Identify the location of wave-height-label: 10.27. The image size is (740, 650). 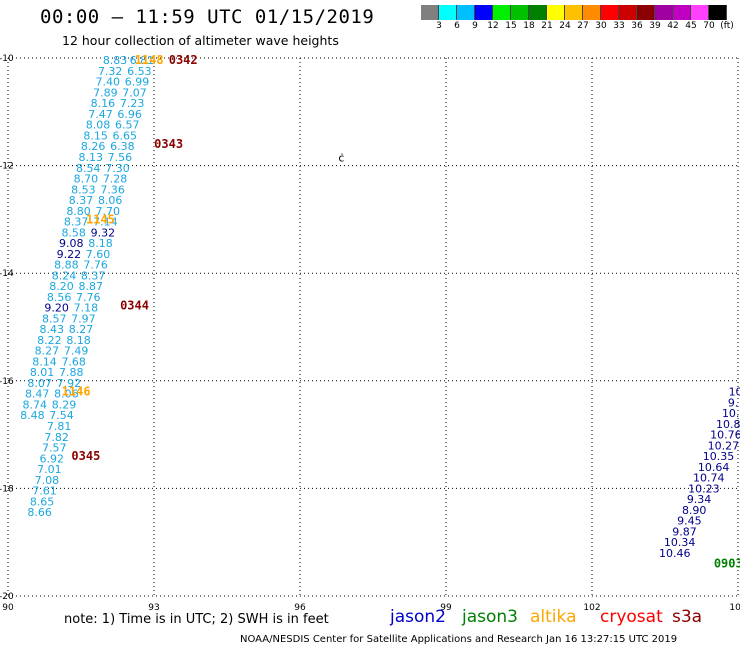
(724, 445).